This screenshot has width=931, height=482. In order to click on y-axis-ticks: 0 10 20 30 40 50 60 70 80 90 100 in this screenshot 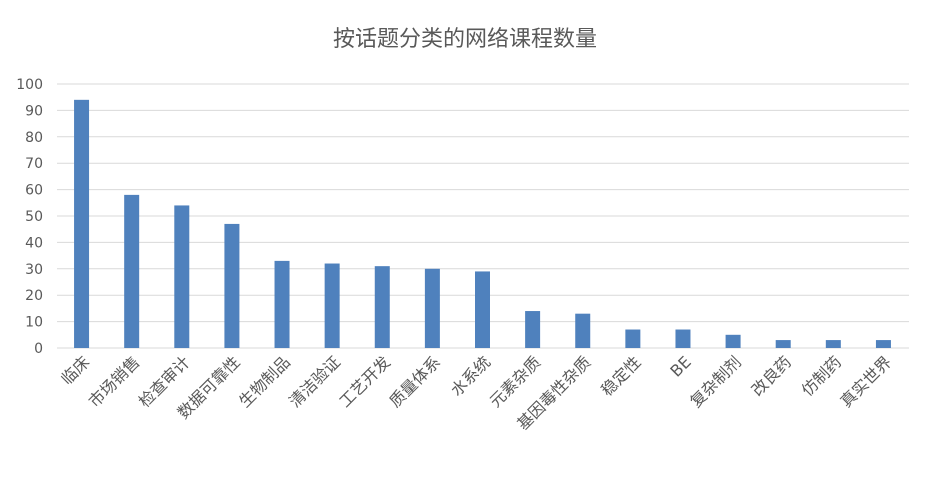, I will do `click(29, 217)`.